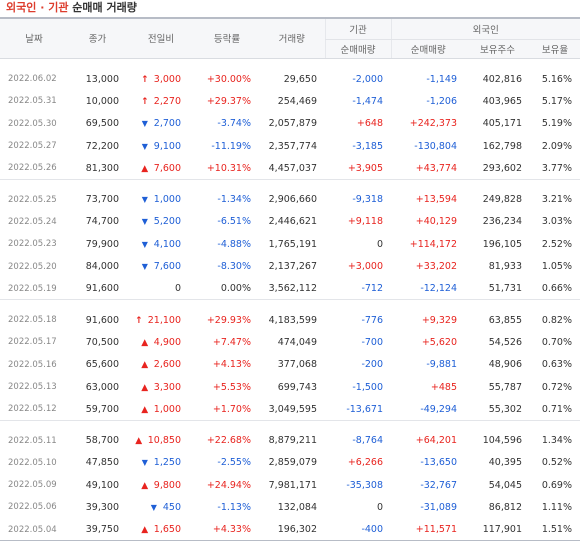  I want to click on cell-rate: +4.33%, so click(227, 529).